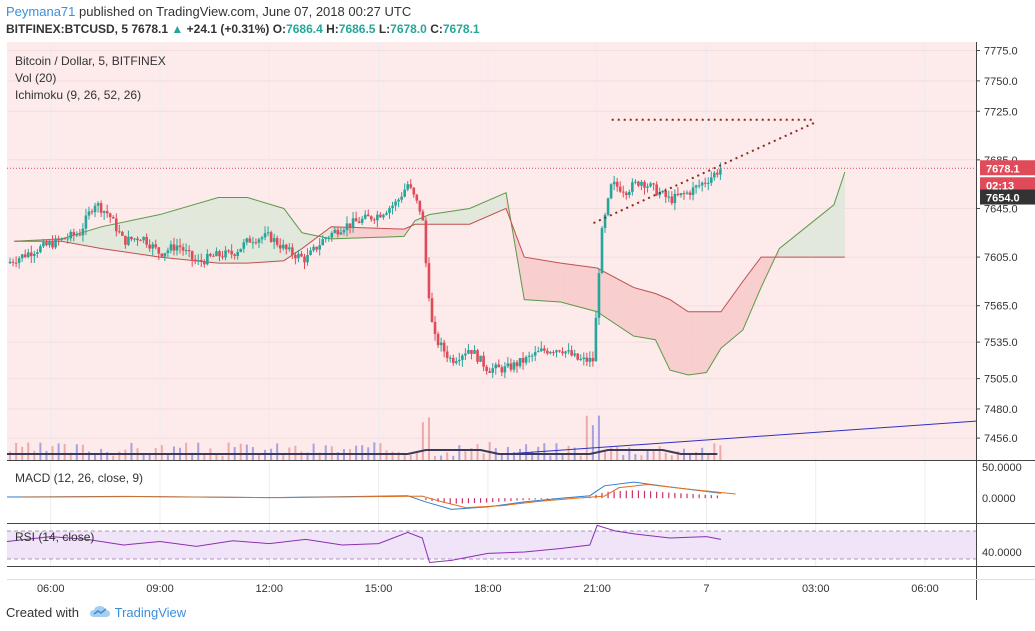 The image size is (1035, 631). What do you see at coordinates (378, 496) in the screenshot?
I see `macd-signal-line` at bounding box center [378, 496].